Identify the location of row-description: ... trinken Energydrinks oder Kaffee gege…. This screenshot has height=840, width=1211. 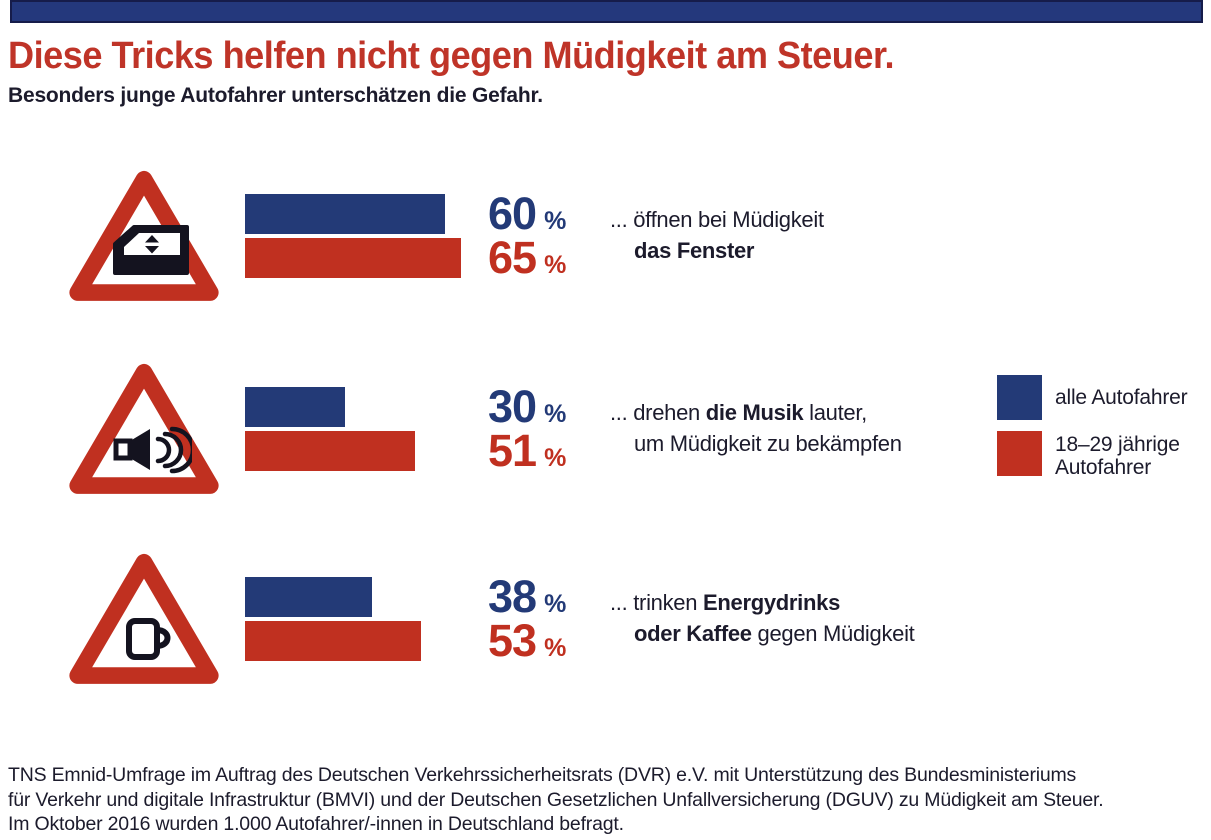
(762, 618).